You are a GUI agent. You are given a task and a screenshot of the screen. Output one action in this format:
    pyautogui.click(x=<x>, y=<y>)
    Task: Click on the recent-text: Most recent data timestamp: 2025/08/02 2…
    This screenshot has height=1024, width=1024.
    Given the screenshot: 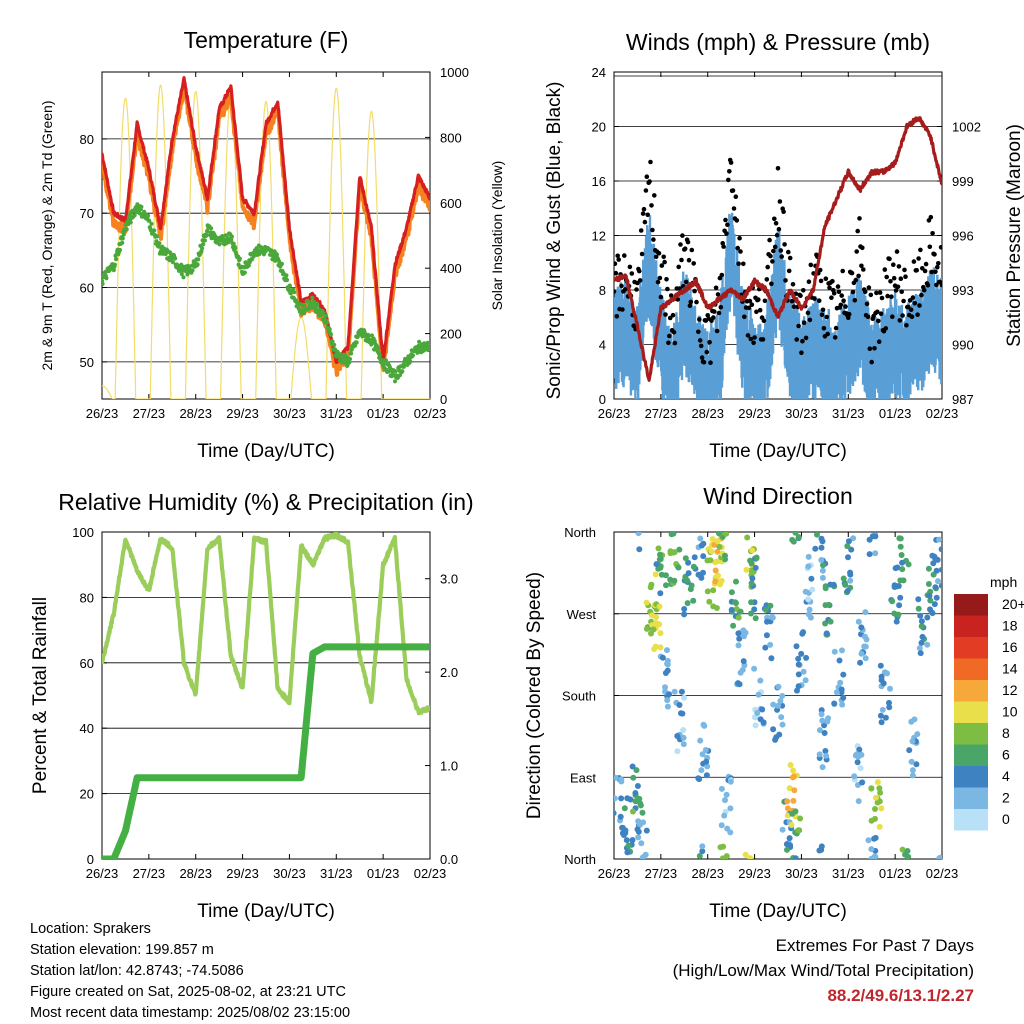 What is the action you would take?
    pyautogui.click(x=190, y=1013)
    